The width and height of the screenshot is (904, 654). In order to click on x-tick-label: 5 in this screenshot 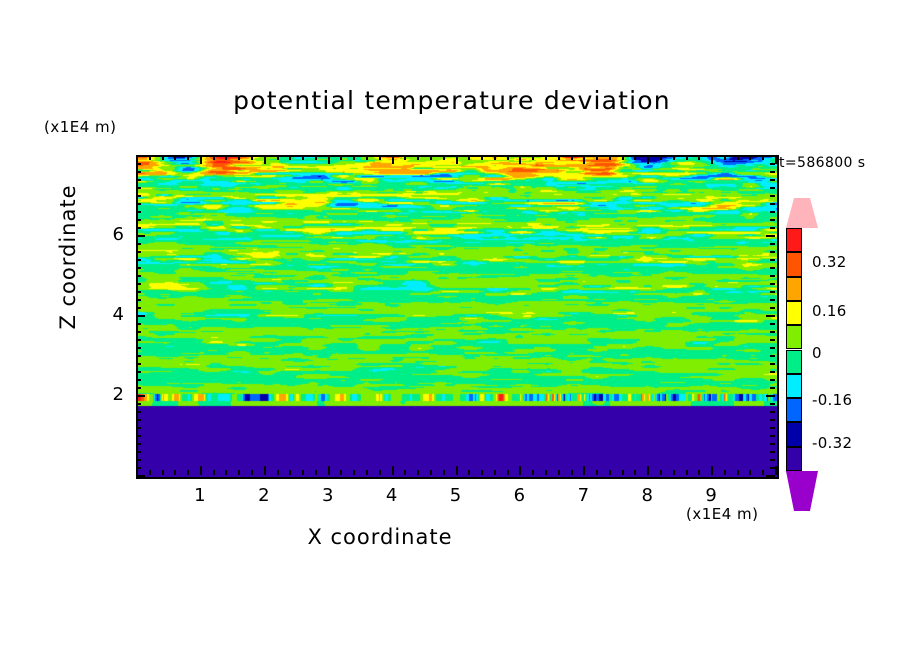, I will do `click(455, 495)`.